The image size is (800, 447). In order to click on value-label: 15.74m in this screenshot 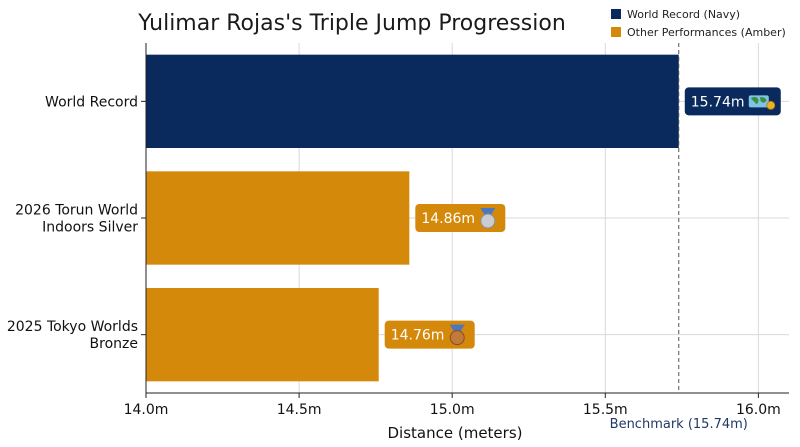, I will do `click(718, 102)`.